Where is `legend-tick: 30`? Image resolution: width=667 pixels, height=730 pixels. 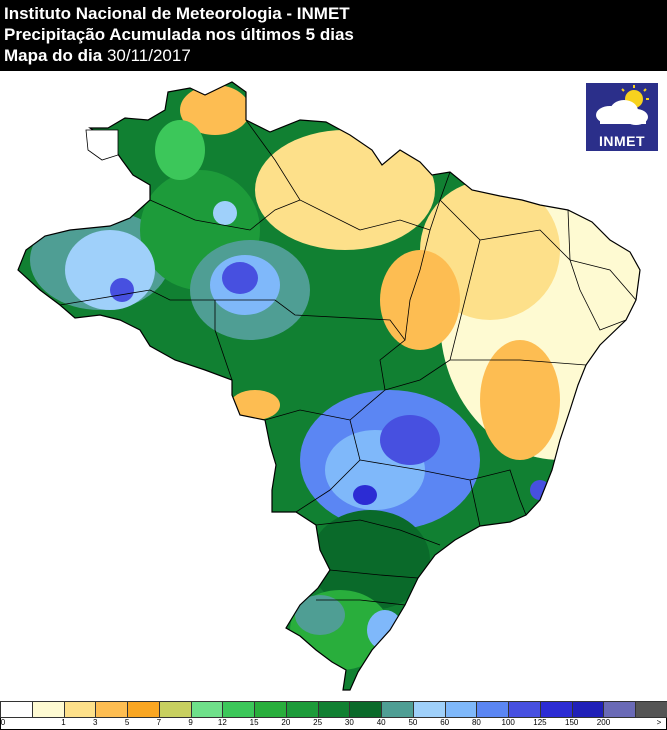 legend-tick: 30 is located at coordinates (349, 722).